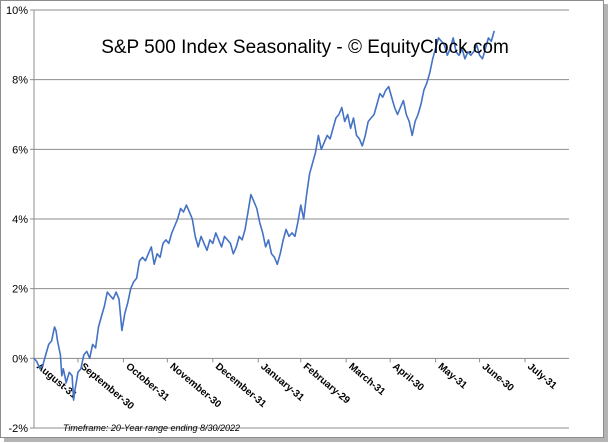  I want to click on x-tick-label: May-31, so click(452, 376).